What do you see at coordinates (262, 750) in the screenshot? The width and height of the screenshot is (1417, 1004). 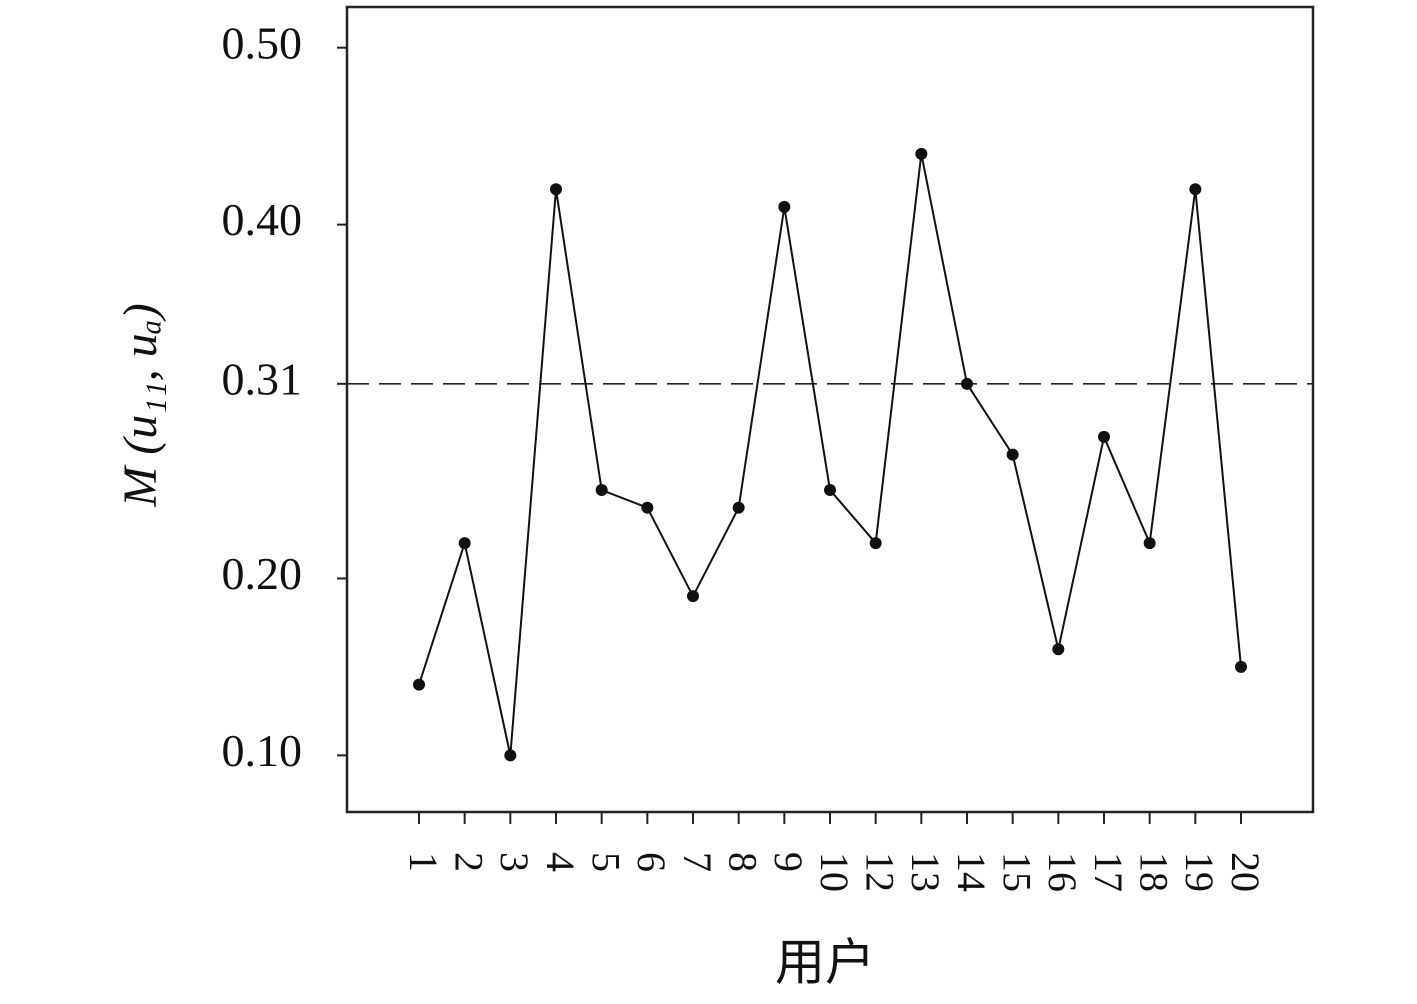 I see `y-tick-label: 0.10` at bounding box center [262, 750].